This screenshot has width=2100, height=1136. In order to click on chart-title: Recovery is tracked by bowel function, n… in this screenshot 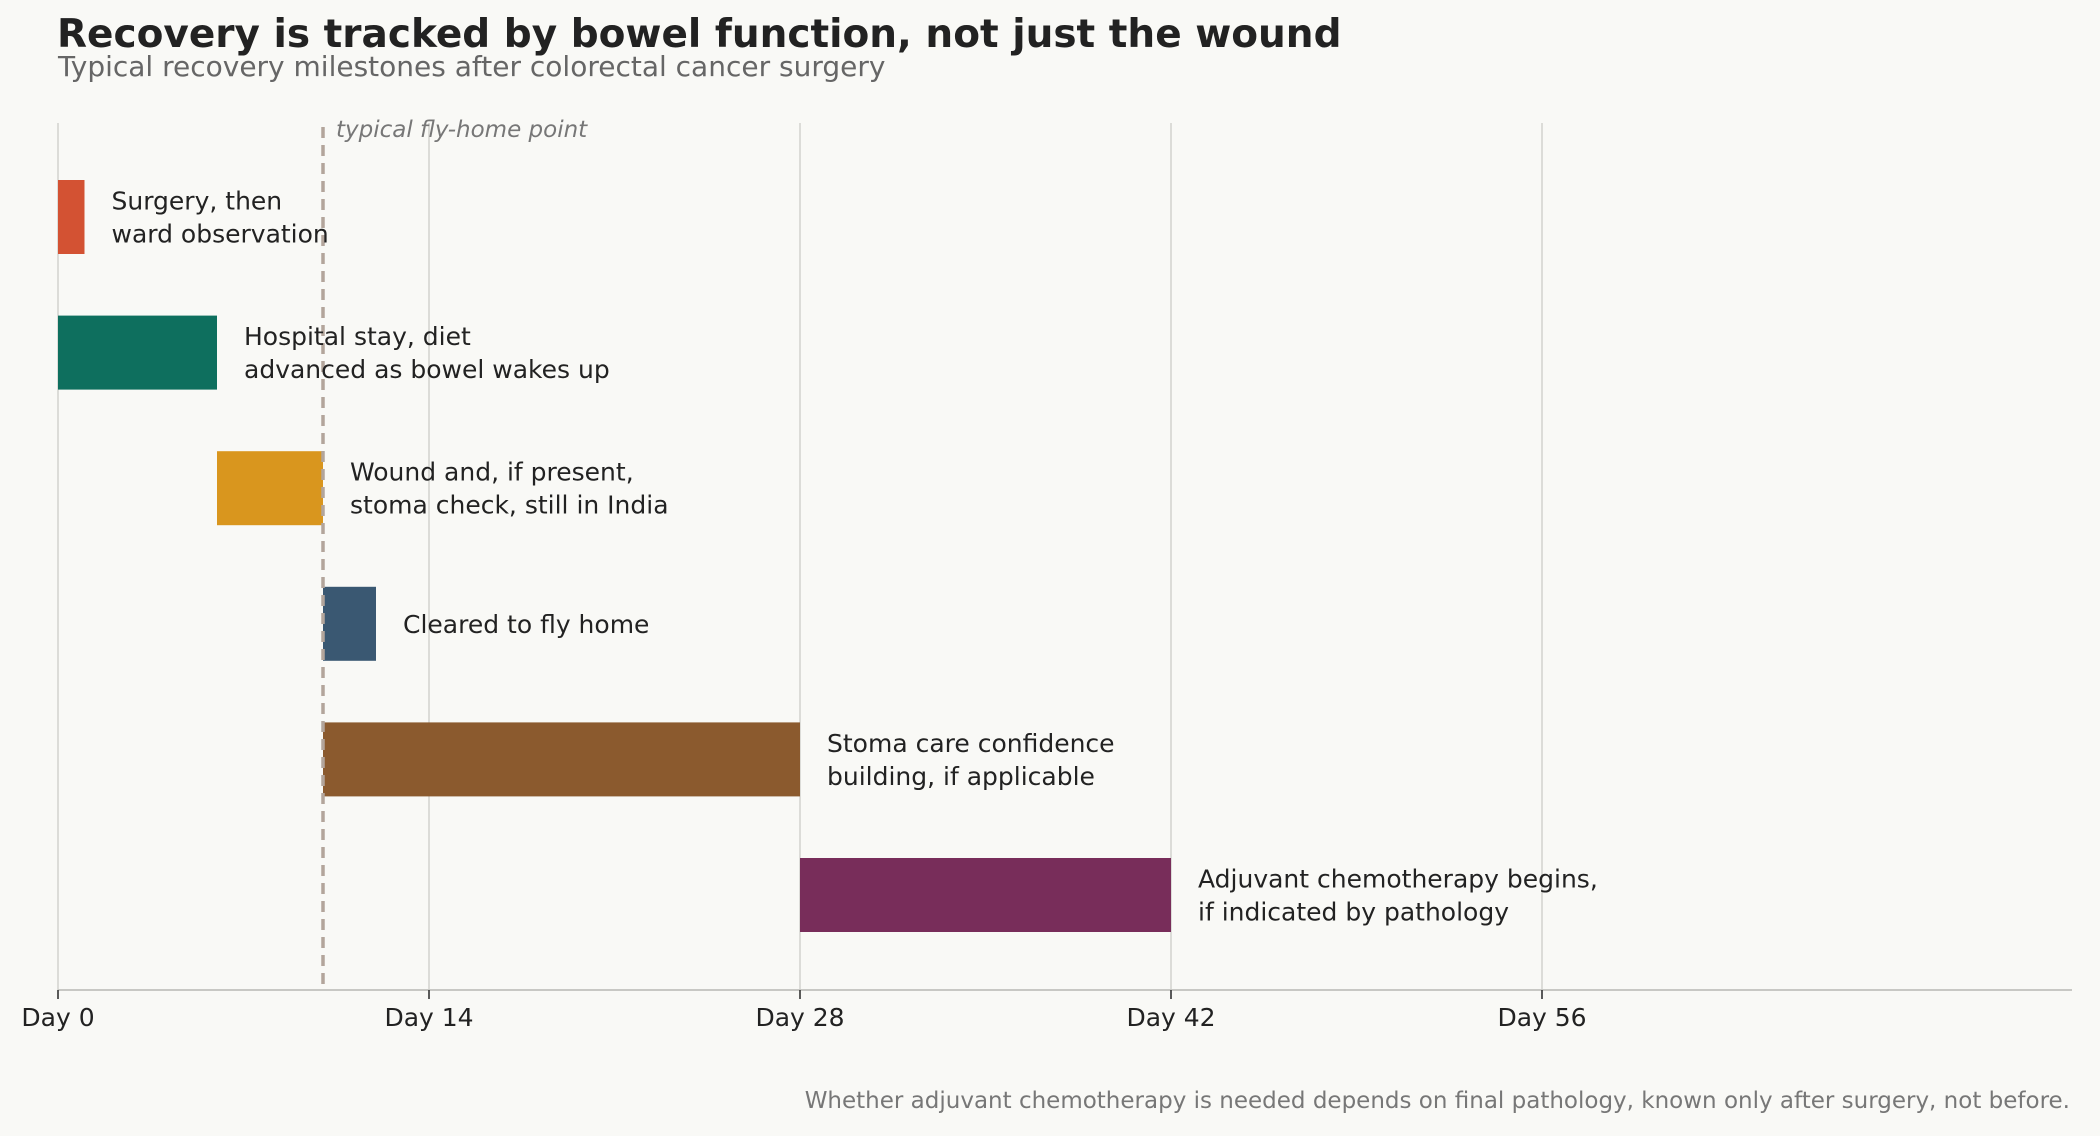, I will do `click(699, 34)`.